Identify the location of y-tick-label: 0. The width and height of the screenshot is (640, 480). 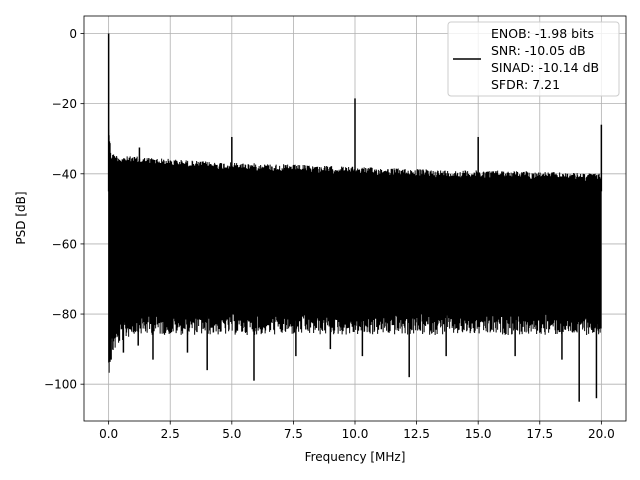
(73, 34).